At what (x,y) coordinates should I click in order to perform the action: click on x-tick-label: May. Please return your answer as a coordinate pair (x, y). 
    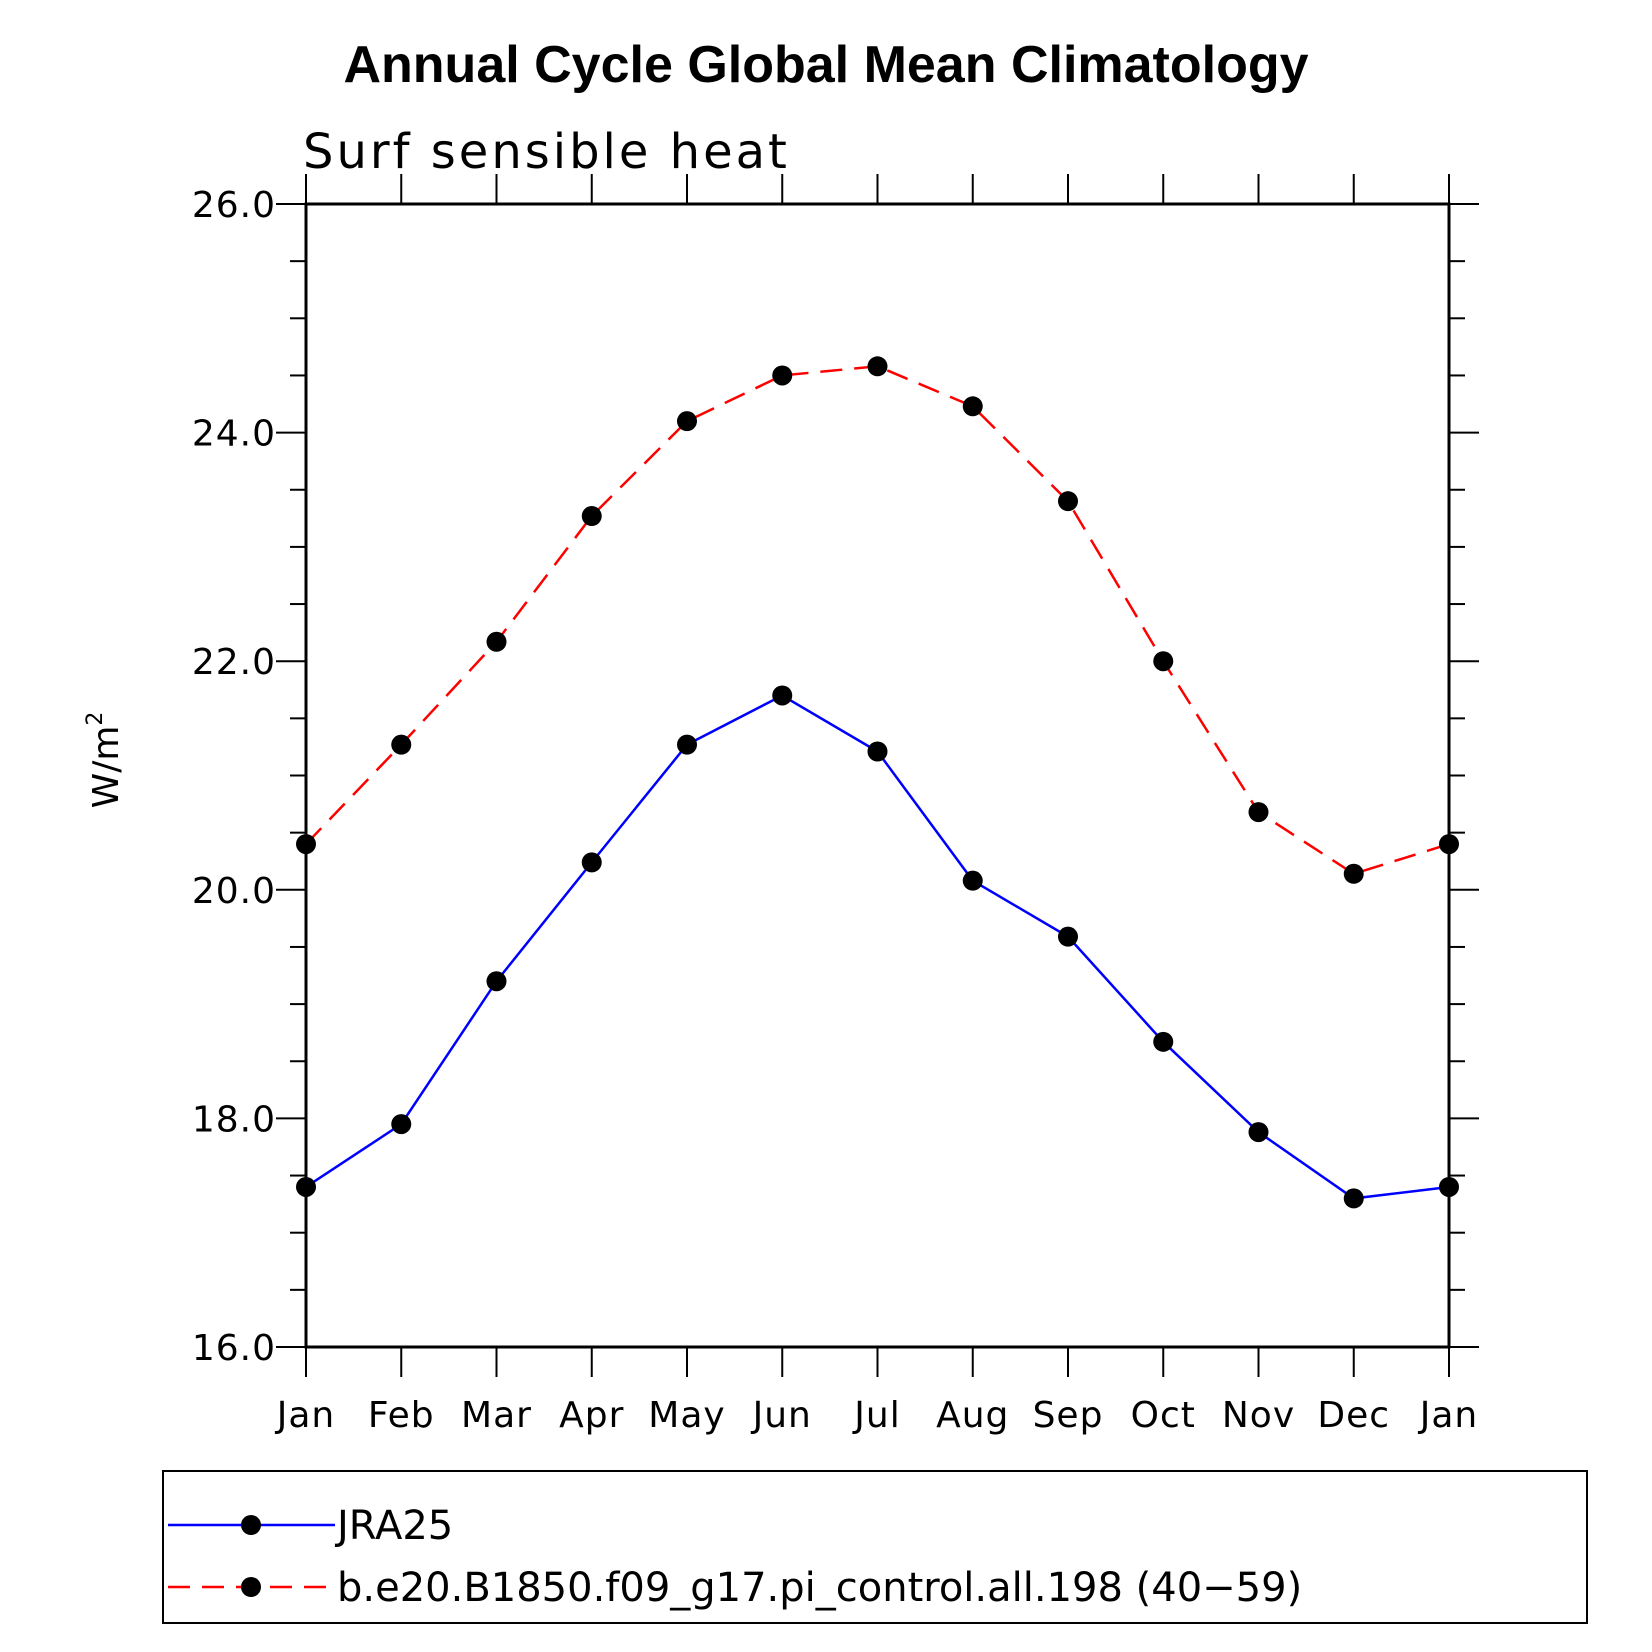
    Looking at the image, I should click on (686, 1415).